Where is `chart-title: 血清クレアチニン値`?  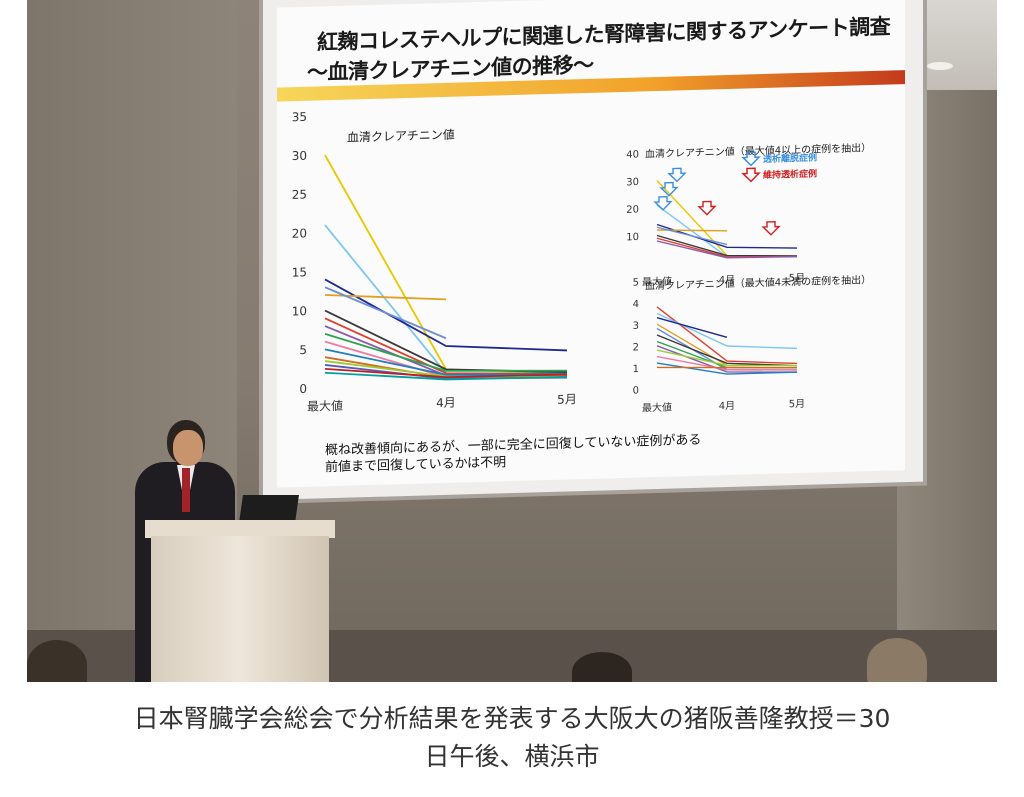 chart-title: 血清クレアチニン値 is located at coordinates (401, 136).